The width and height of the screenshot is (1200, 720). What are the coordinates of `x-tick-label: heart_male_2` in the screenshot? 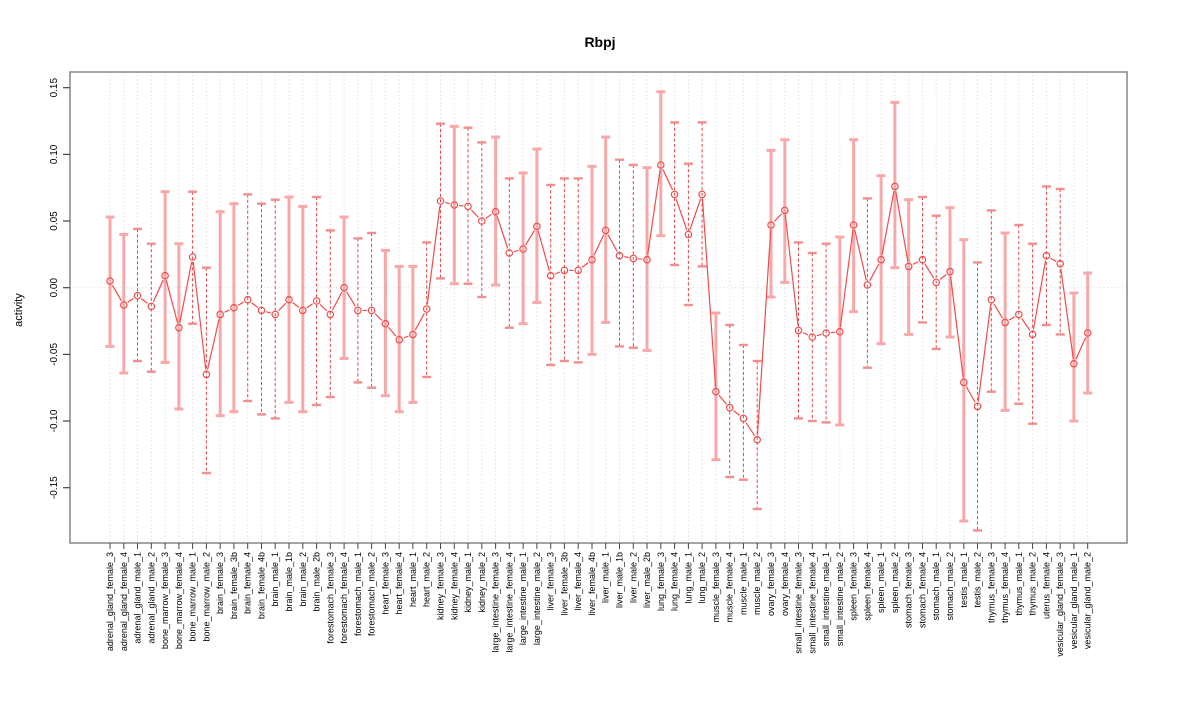 It's located at (427, 579).